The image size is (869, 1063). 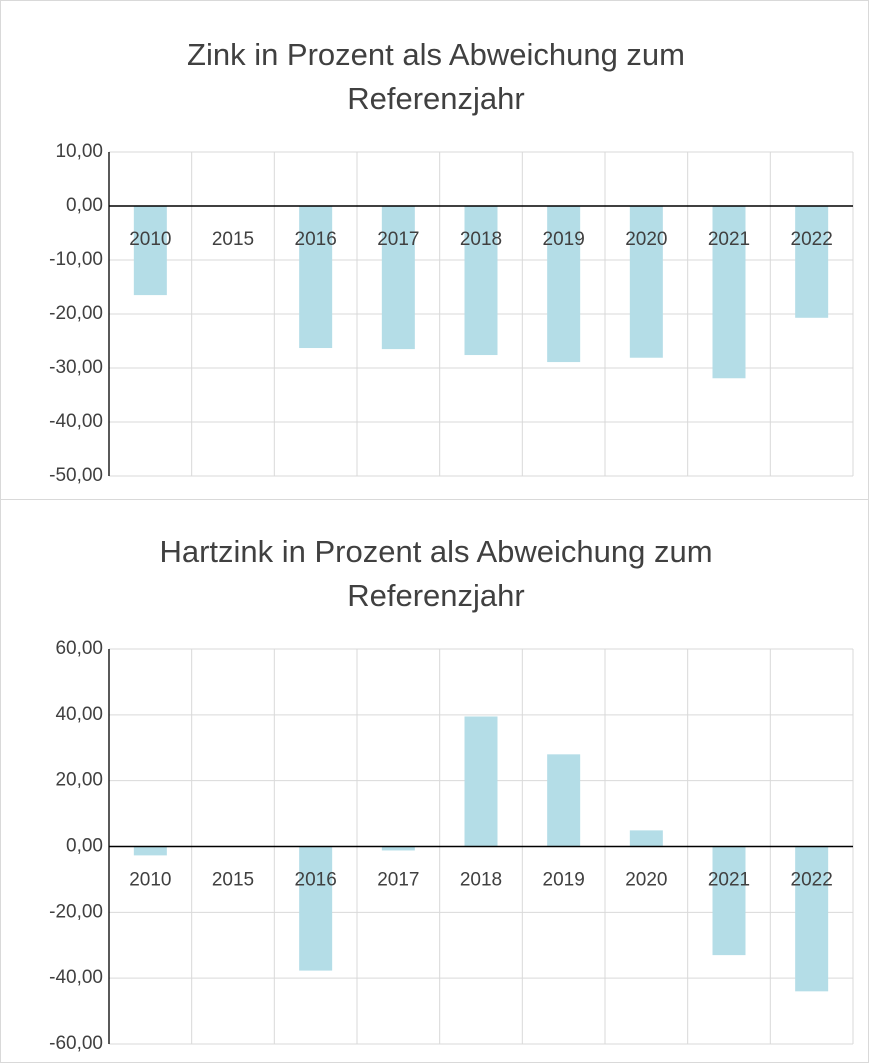 What do you see at coordinates (76, 1043) in the screenshot?
I see `y-tick-label: -60,00` at bounding box center [76, 1043].